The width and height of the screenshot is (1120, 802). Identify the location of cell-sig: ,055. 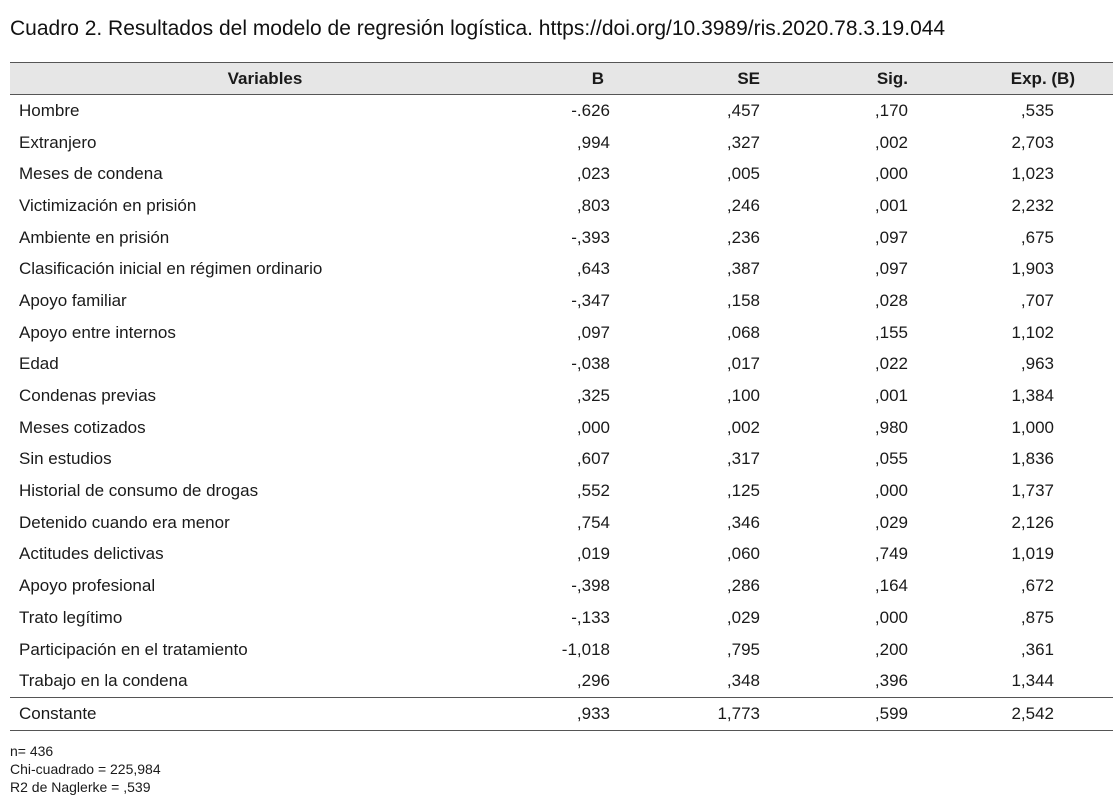
(891, 459).